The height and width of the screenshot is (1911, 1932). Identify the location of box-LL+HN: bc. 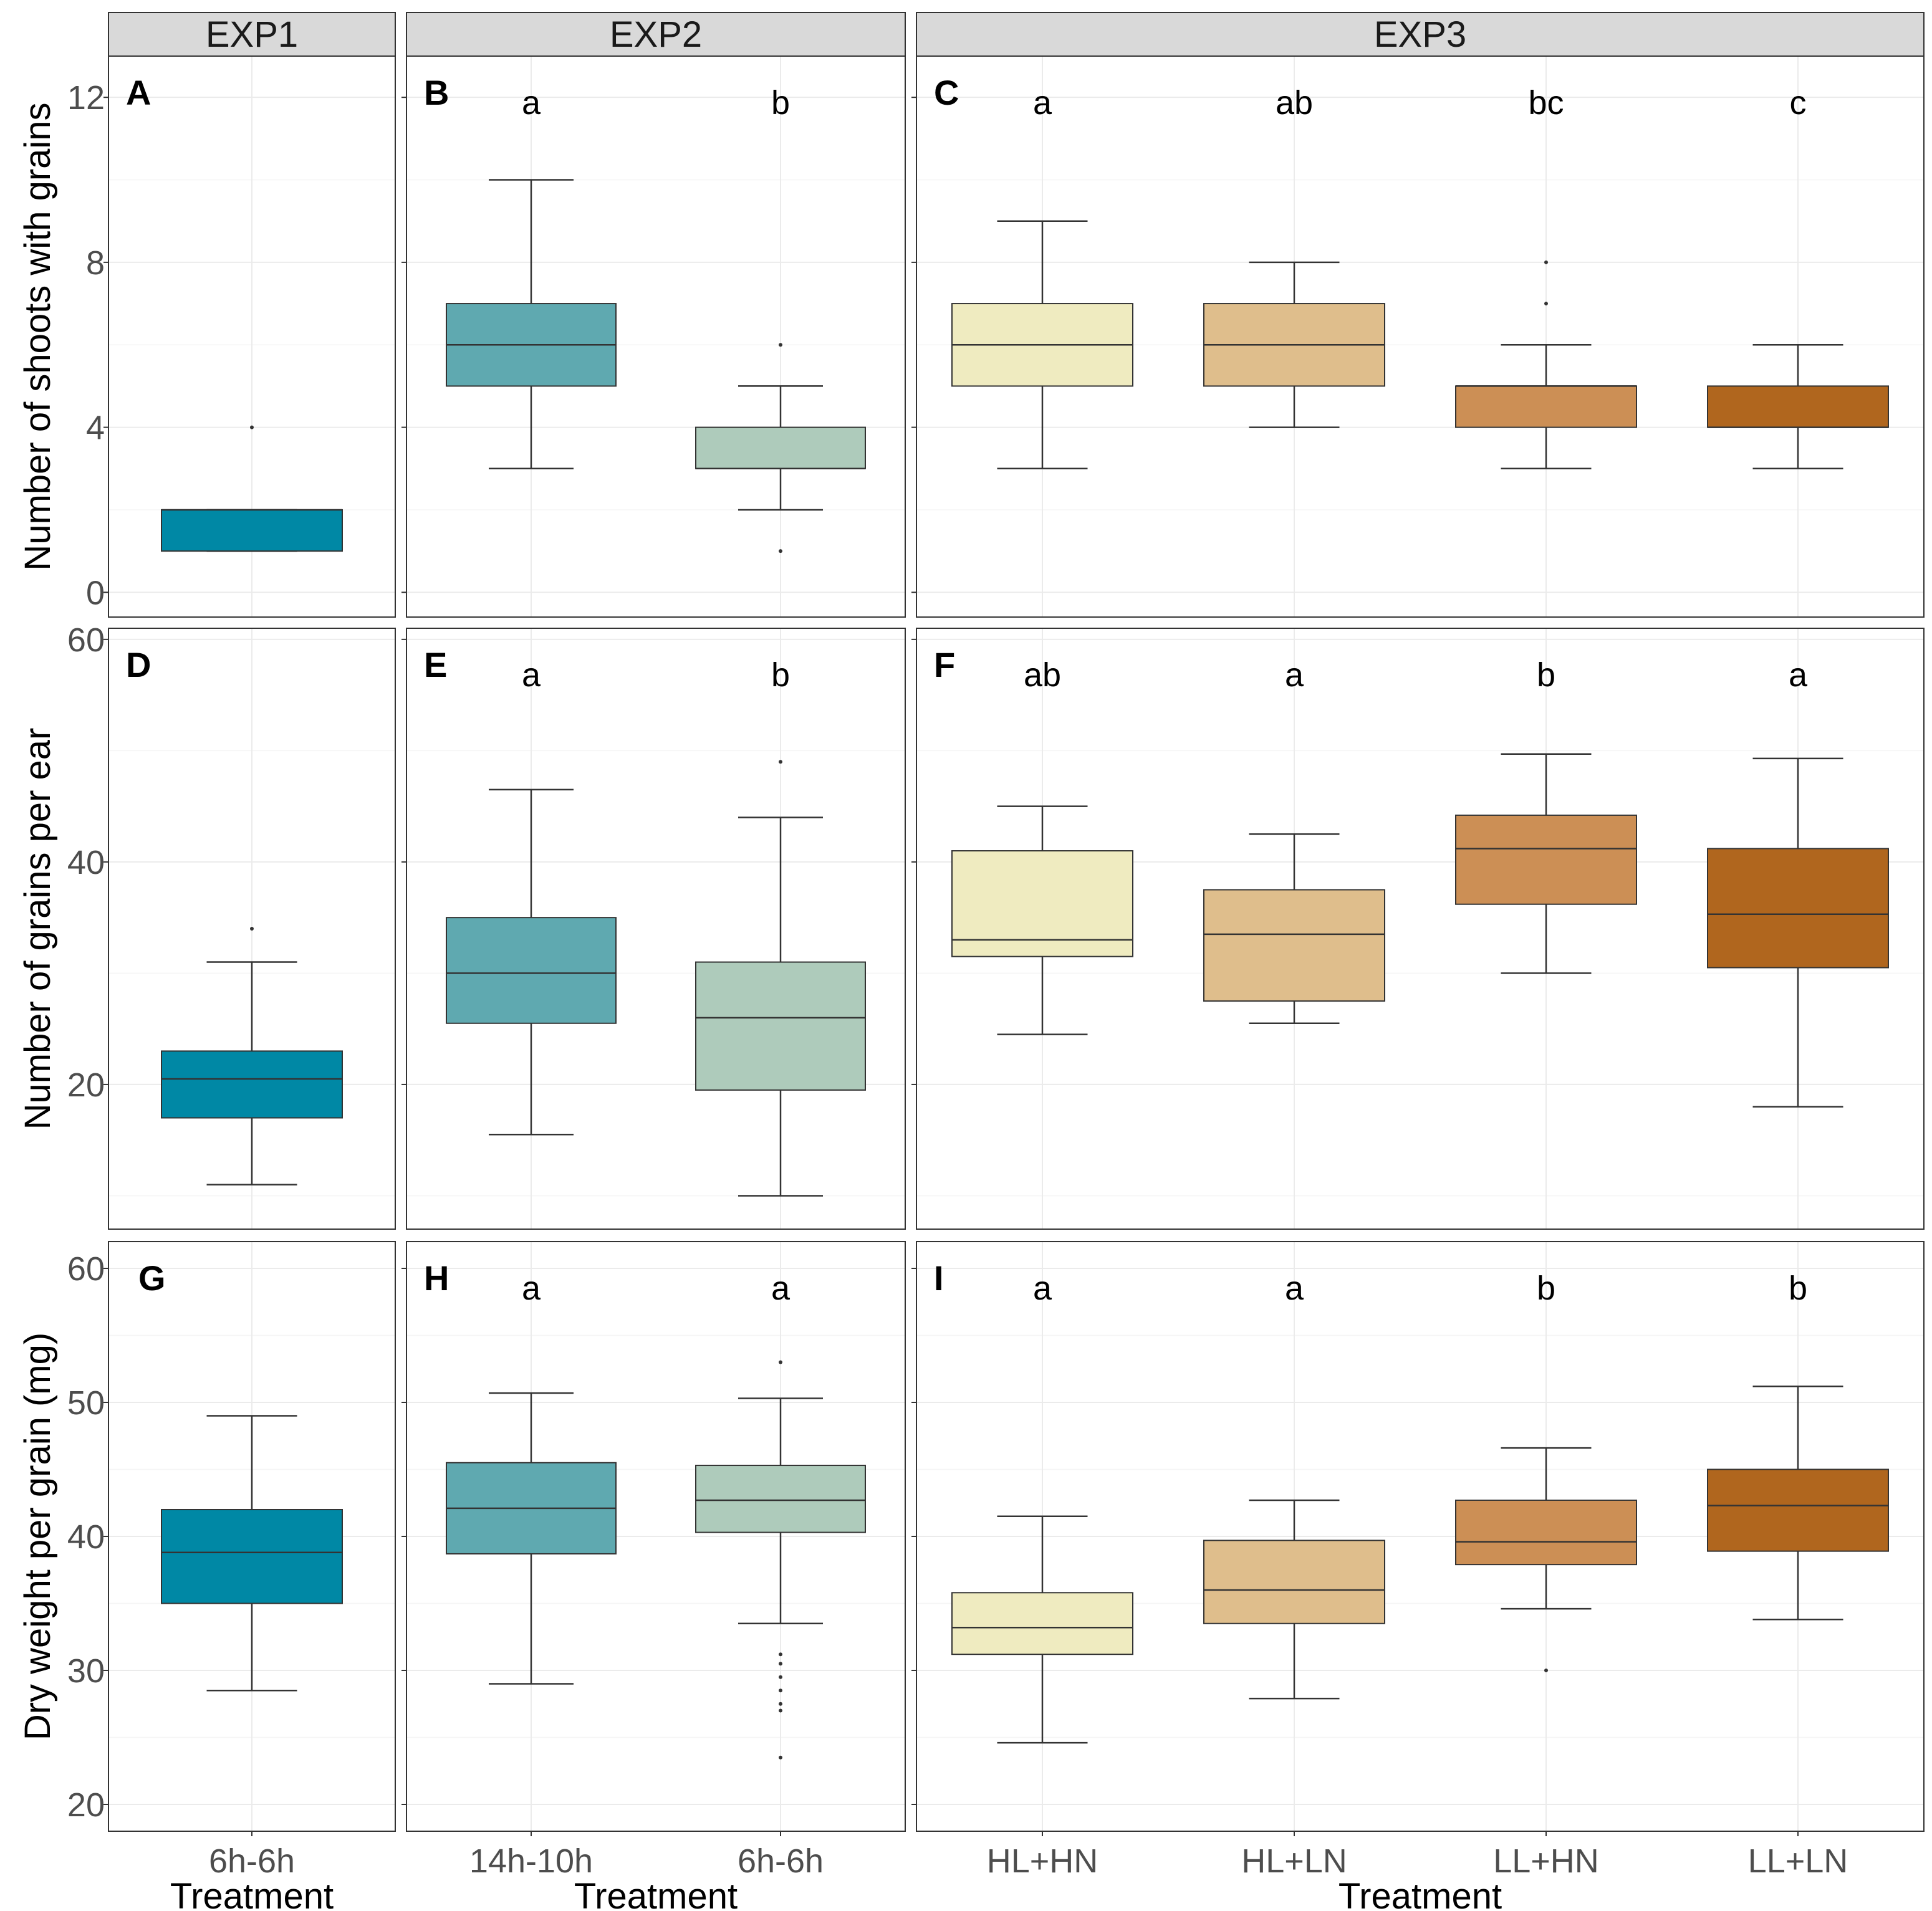
(1546, 277).